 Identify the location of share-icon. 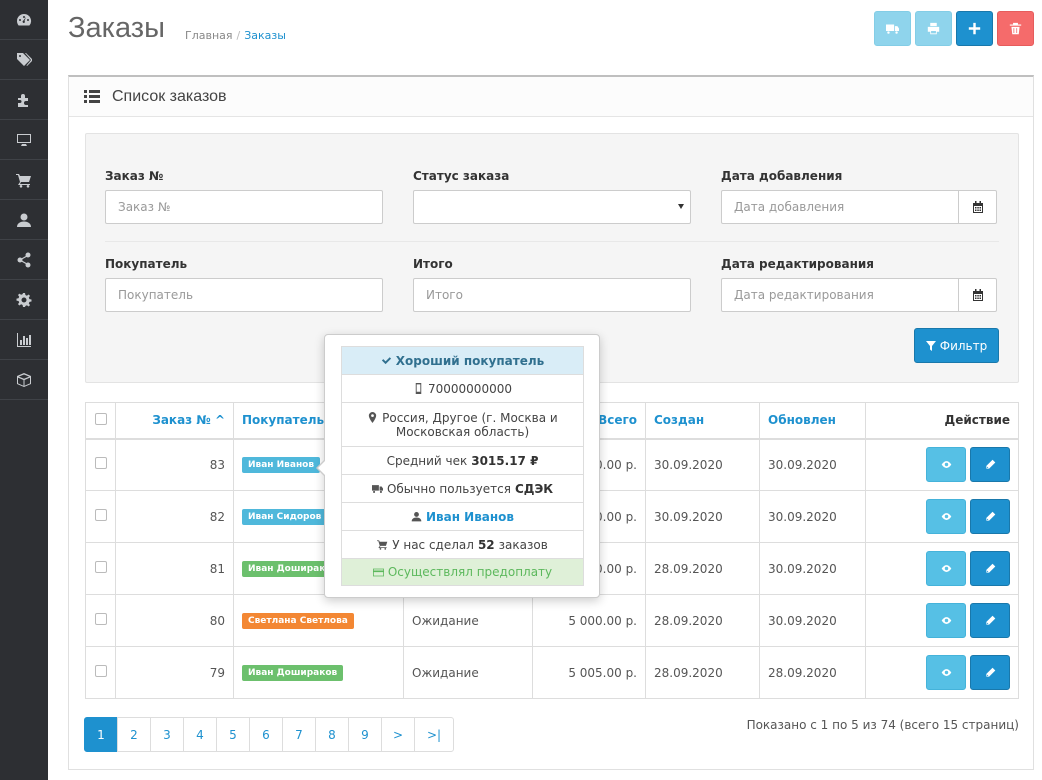
(24, 259).